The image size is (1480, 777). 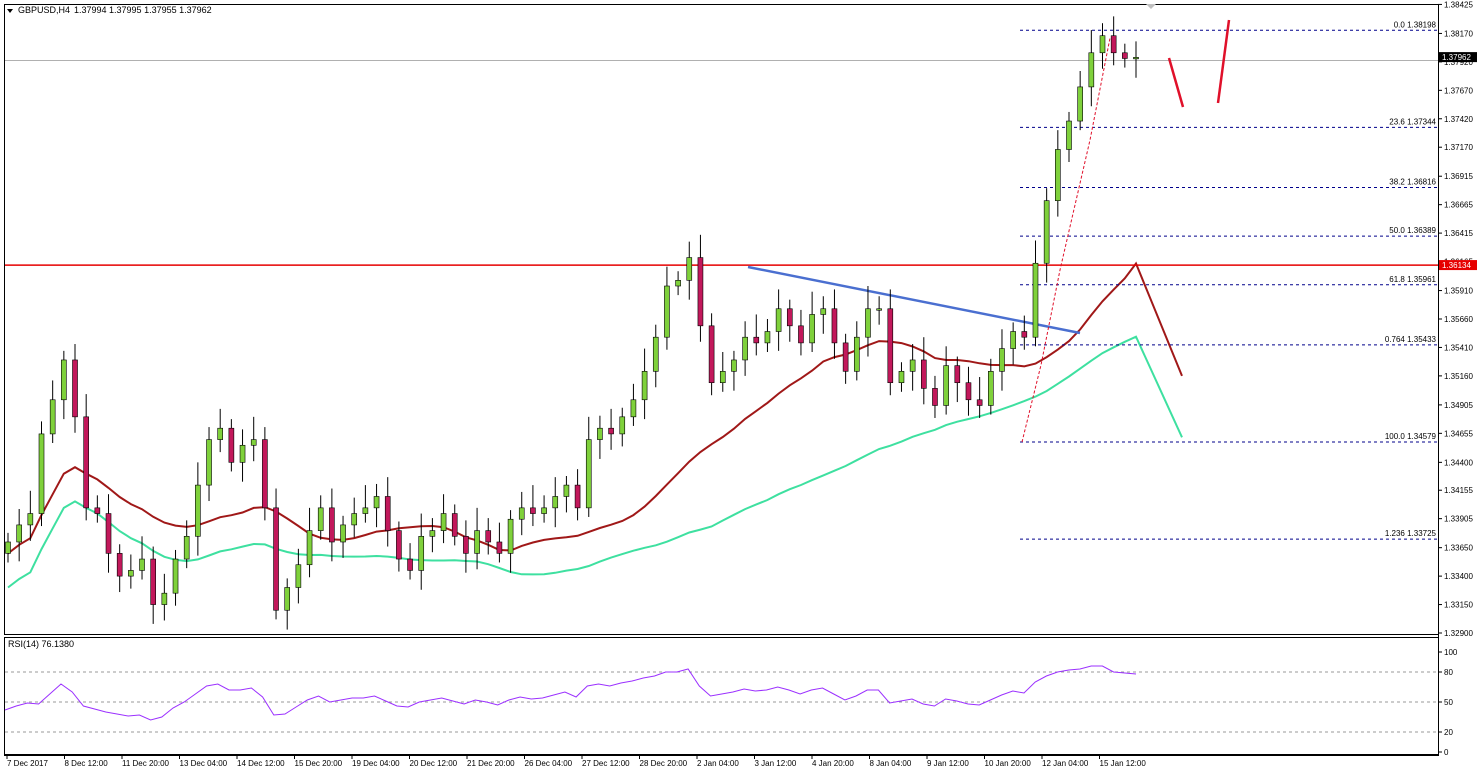 What do you see at coordinates (948, 763) in the screenshot?
I see `time-tick-label: 9 Jan 12:00` at bounding box center [948, 763].